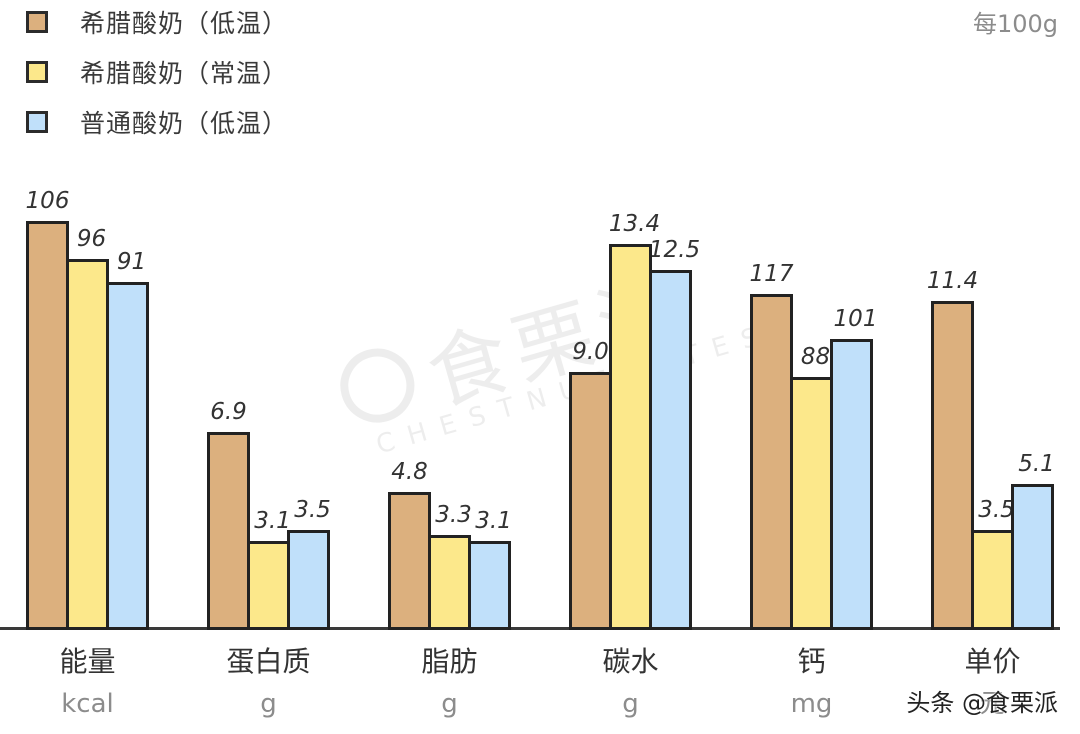  I want to click on category-name: 钙, so click(811, 661).